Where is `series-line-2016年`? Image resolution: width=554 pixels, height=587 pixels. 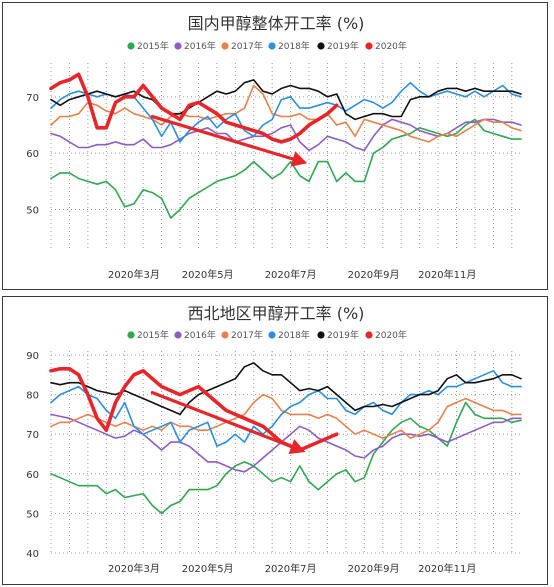
series-line-2016年 is located at coordinates (286, 443).